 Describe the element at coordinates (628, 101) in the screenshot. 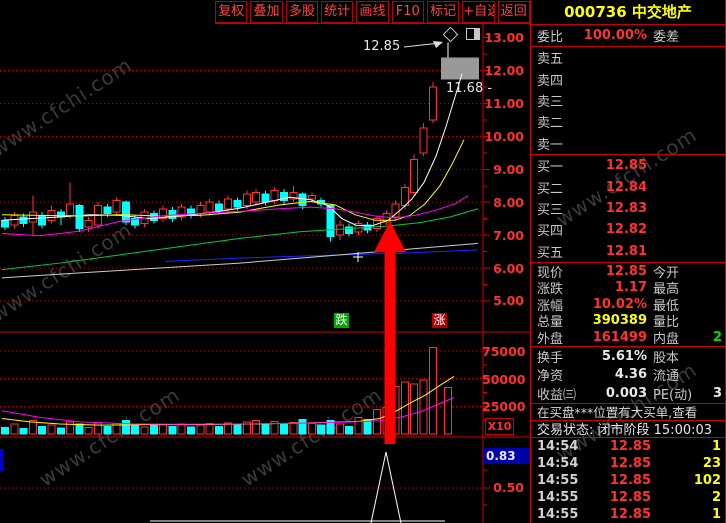

I see `sell-book: 卖五 卖四 卖三 卖二 卖一` at that location.